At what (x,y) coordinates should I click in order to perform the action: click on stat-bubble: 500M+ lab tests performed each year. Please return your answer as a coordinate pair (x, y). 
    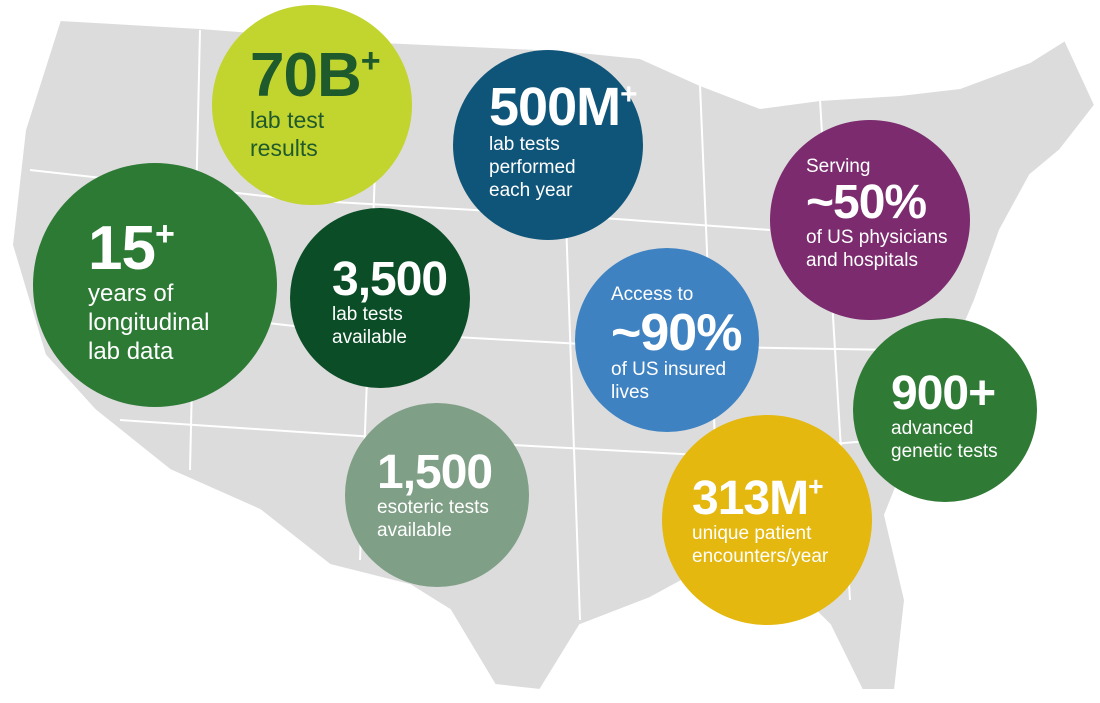
    Looking at the image, I should click on (548, 145).